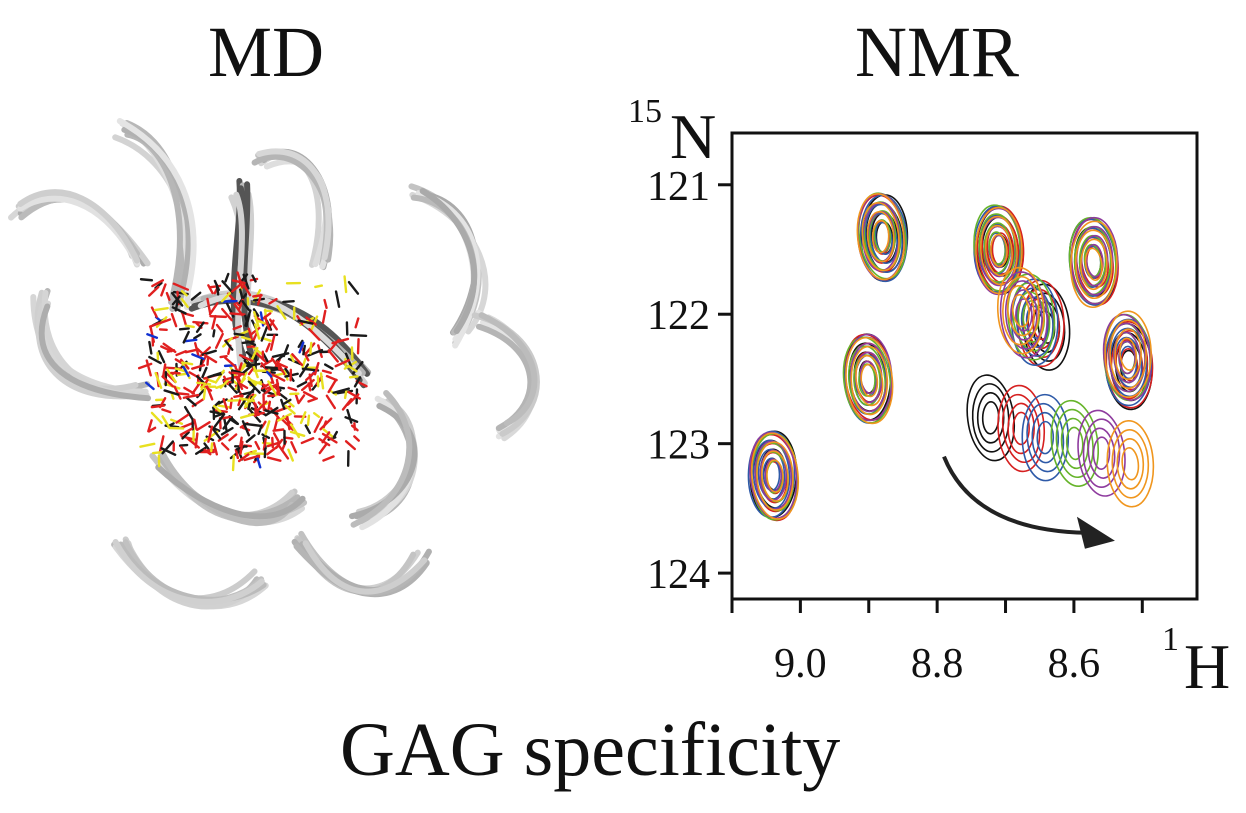 This screenshot has width=1246, height=813. What do you see at coordinates (252, 371) in the screenshot?
I see `gag-ligand-ensemble` at bounding box center [252, 371].